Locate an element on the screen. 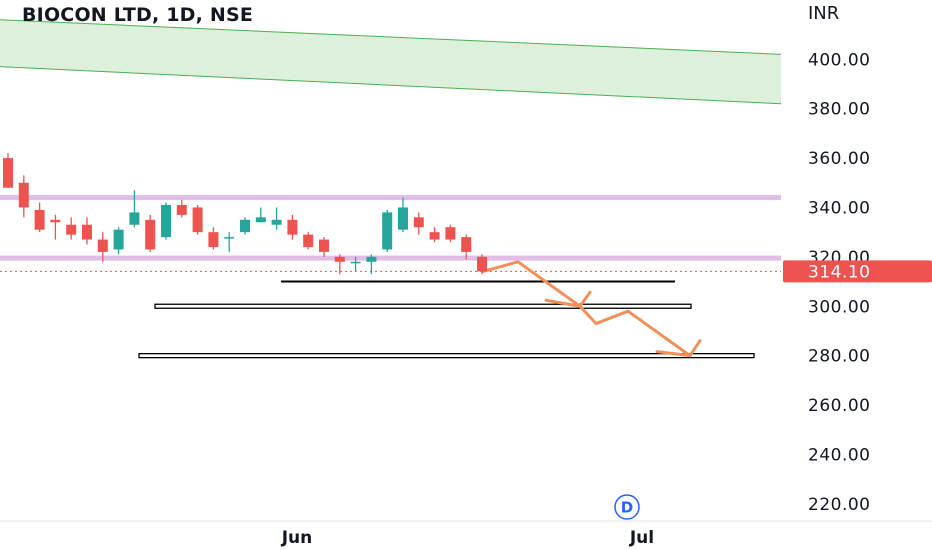 Image resolution: width=932 pixels, height=550 pixels. dividend-badge-letter: D is located at coordinates (627, 508).